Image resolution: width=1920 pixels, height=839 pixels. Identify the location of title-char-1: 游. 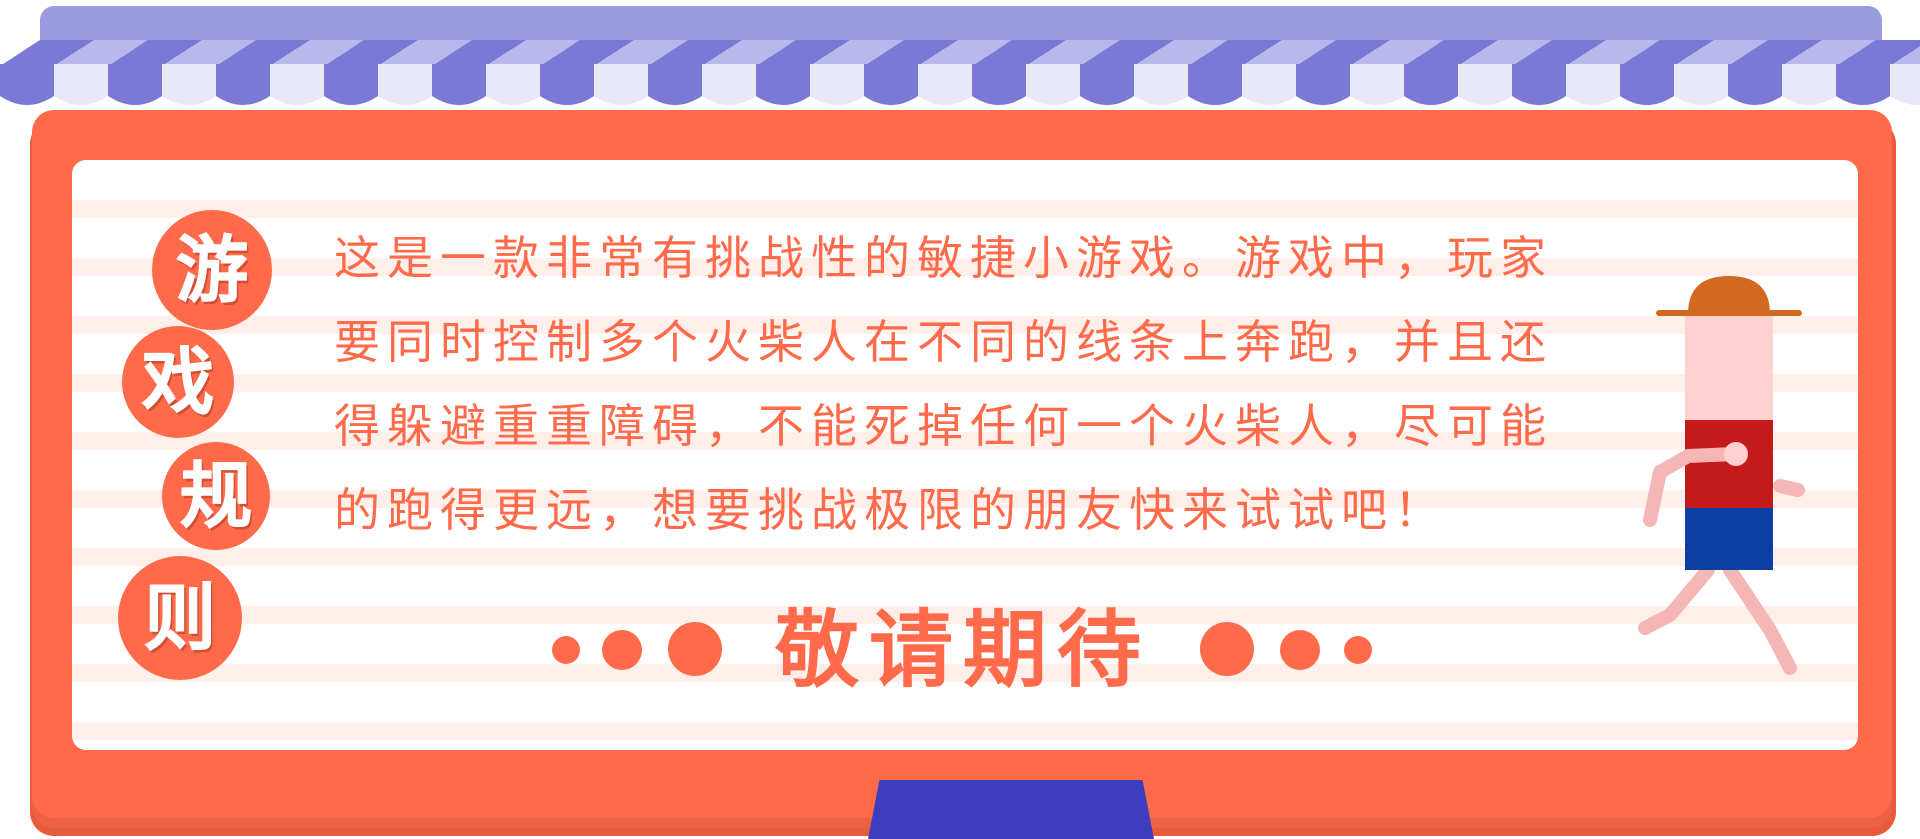
(211, 270).